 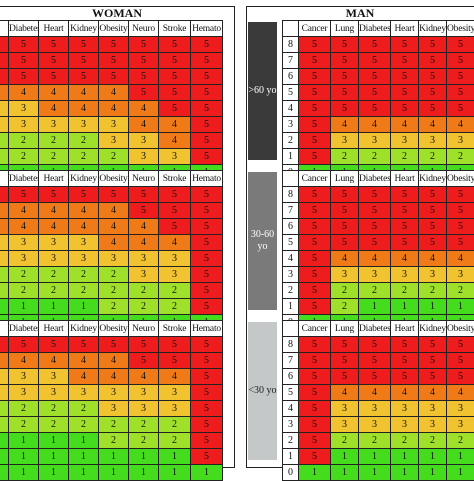 What do you see at coordinates (345, 29) in the screenshot?
I see `column-header: Lung` at bounding box center [345, 29].